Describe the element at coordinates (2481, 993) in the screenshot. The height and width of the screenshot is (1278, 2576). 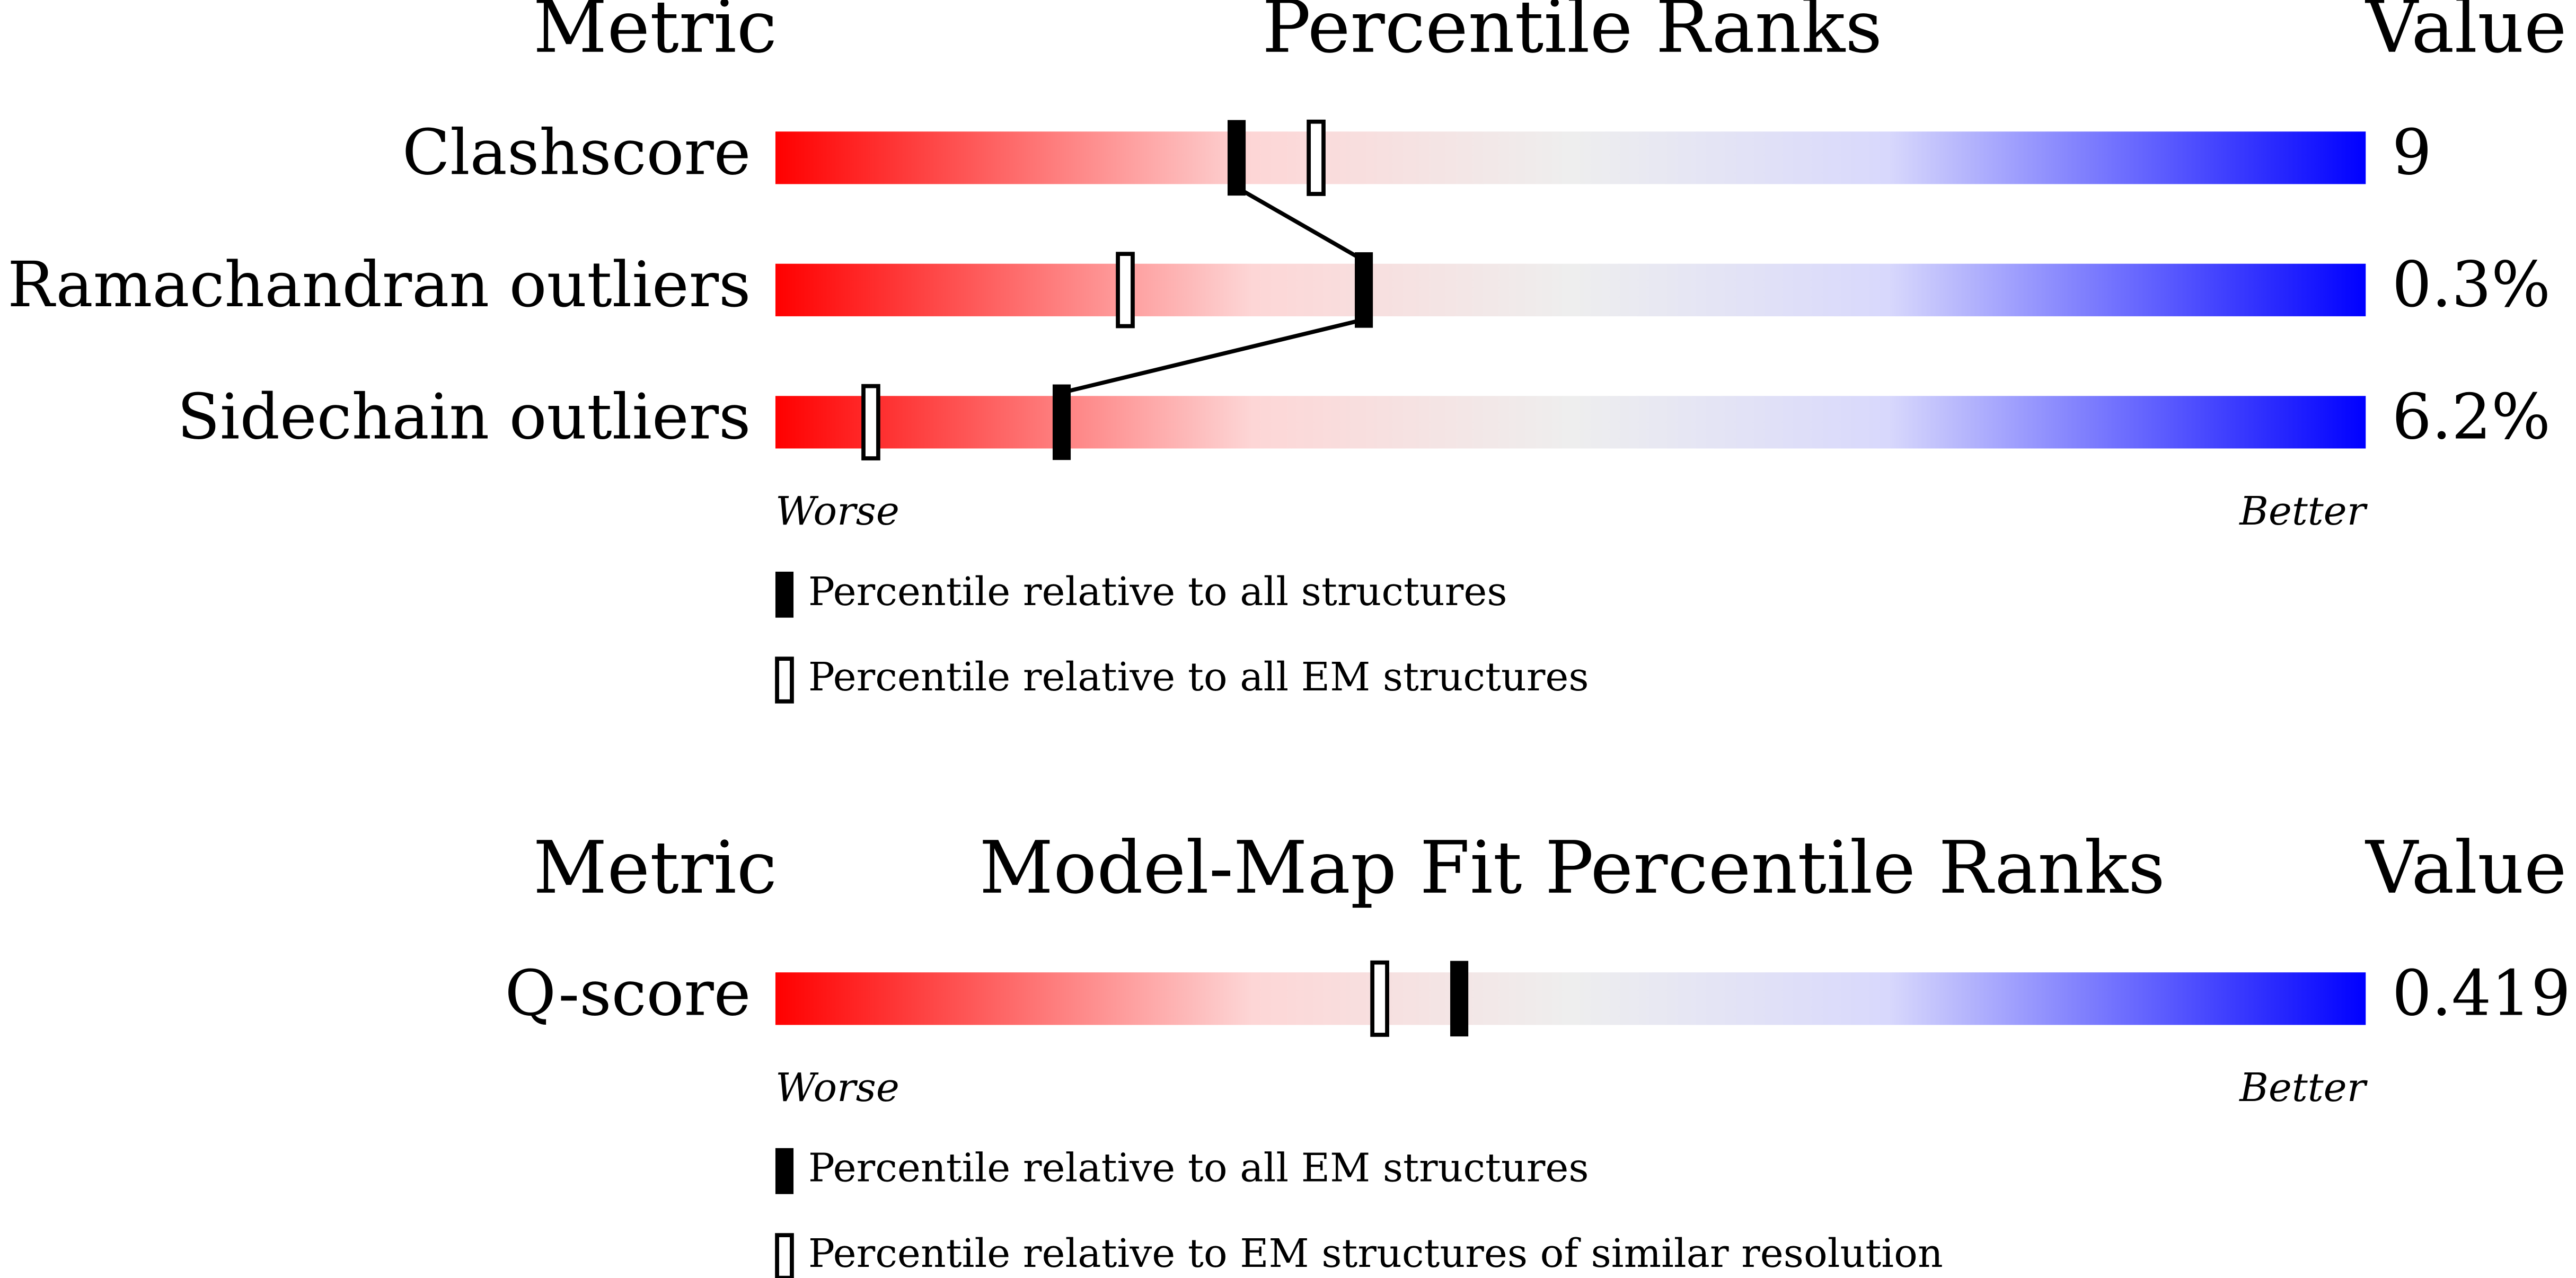
I see `metric-value: 0.419` at that location.